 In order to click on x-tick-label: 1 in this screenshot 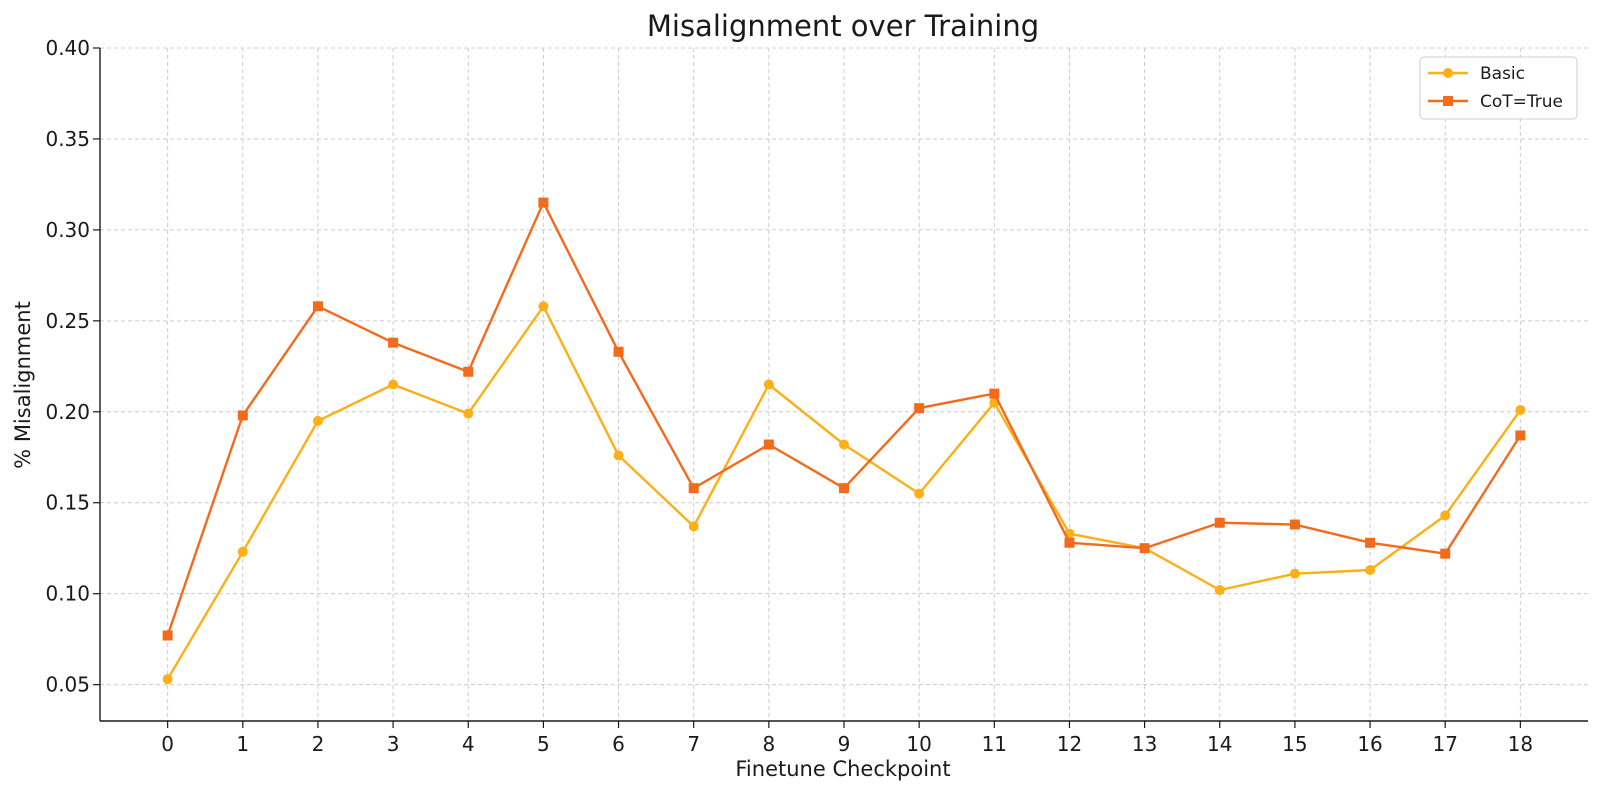, I will do `click(242, 744)`.